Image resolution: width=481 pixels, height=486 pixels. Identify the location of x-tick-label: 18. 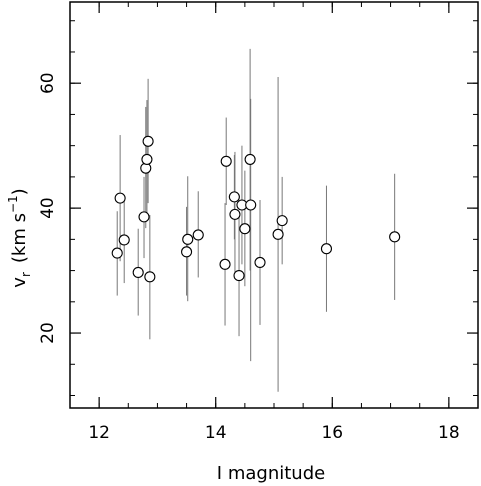
(449, 433).